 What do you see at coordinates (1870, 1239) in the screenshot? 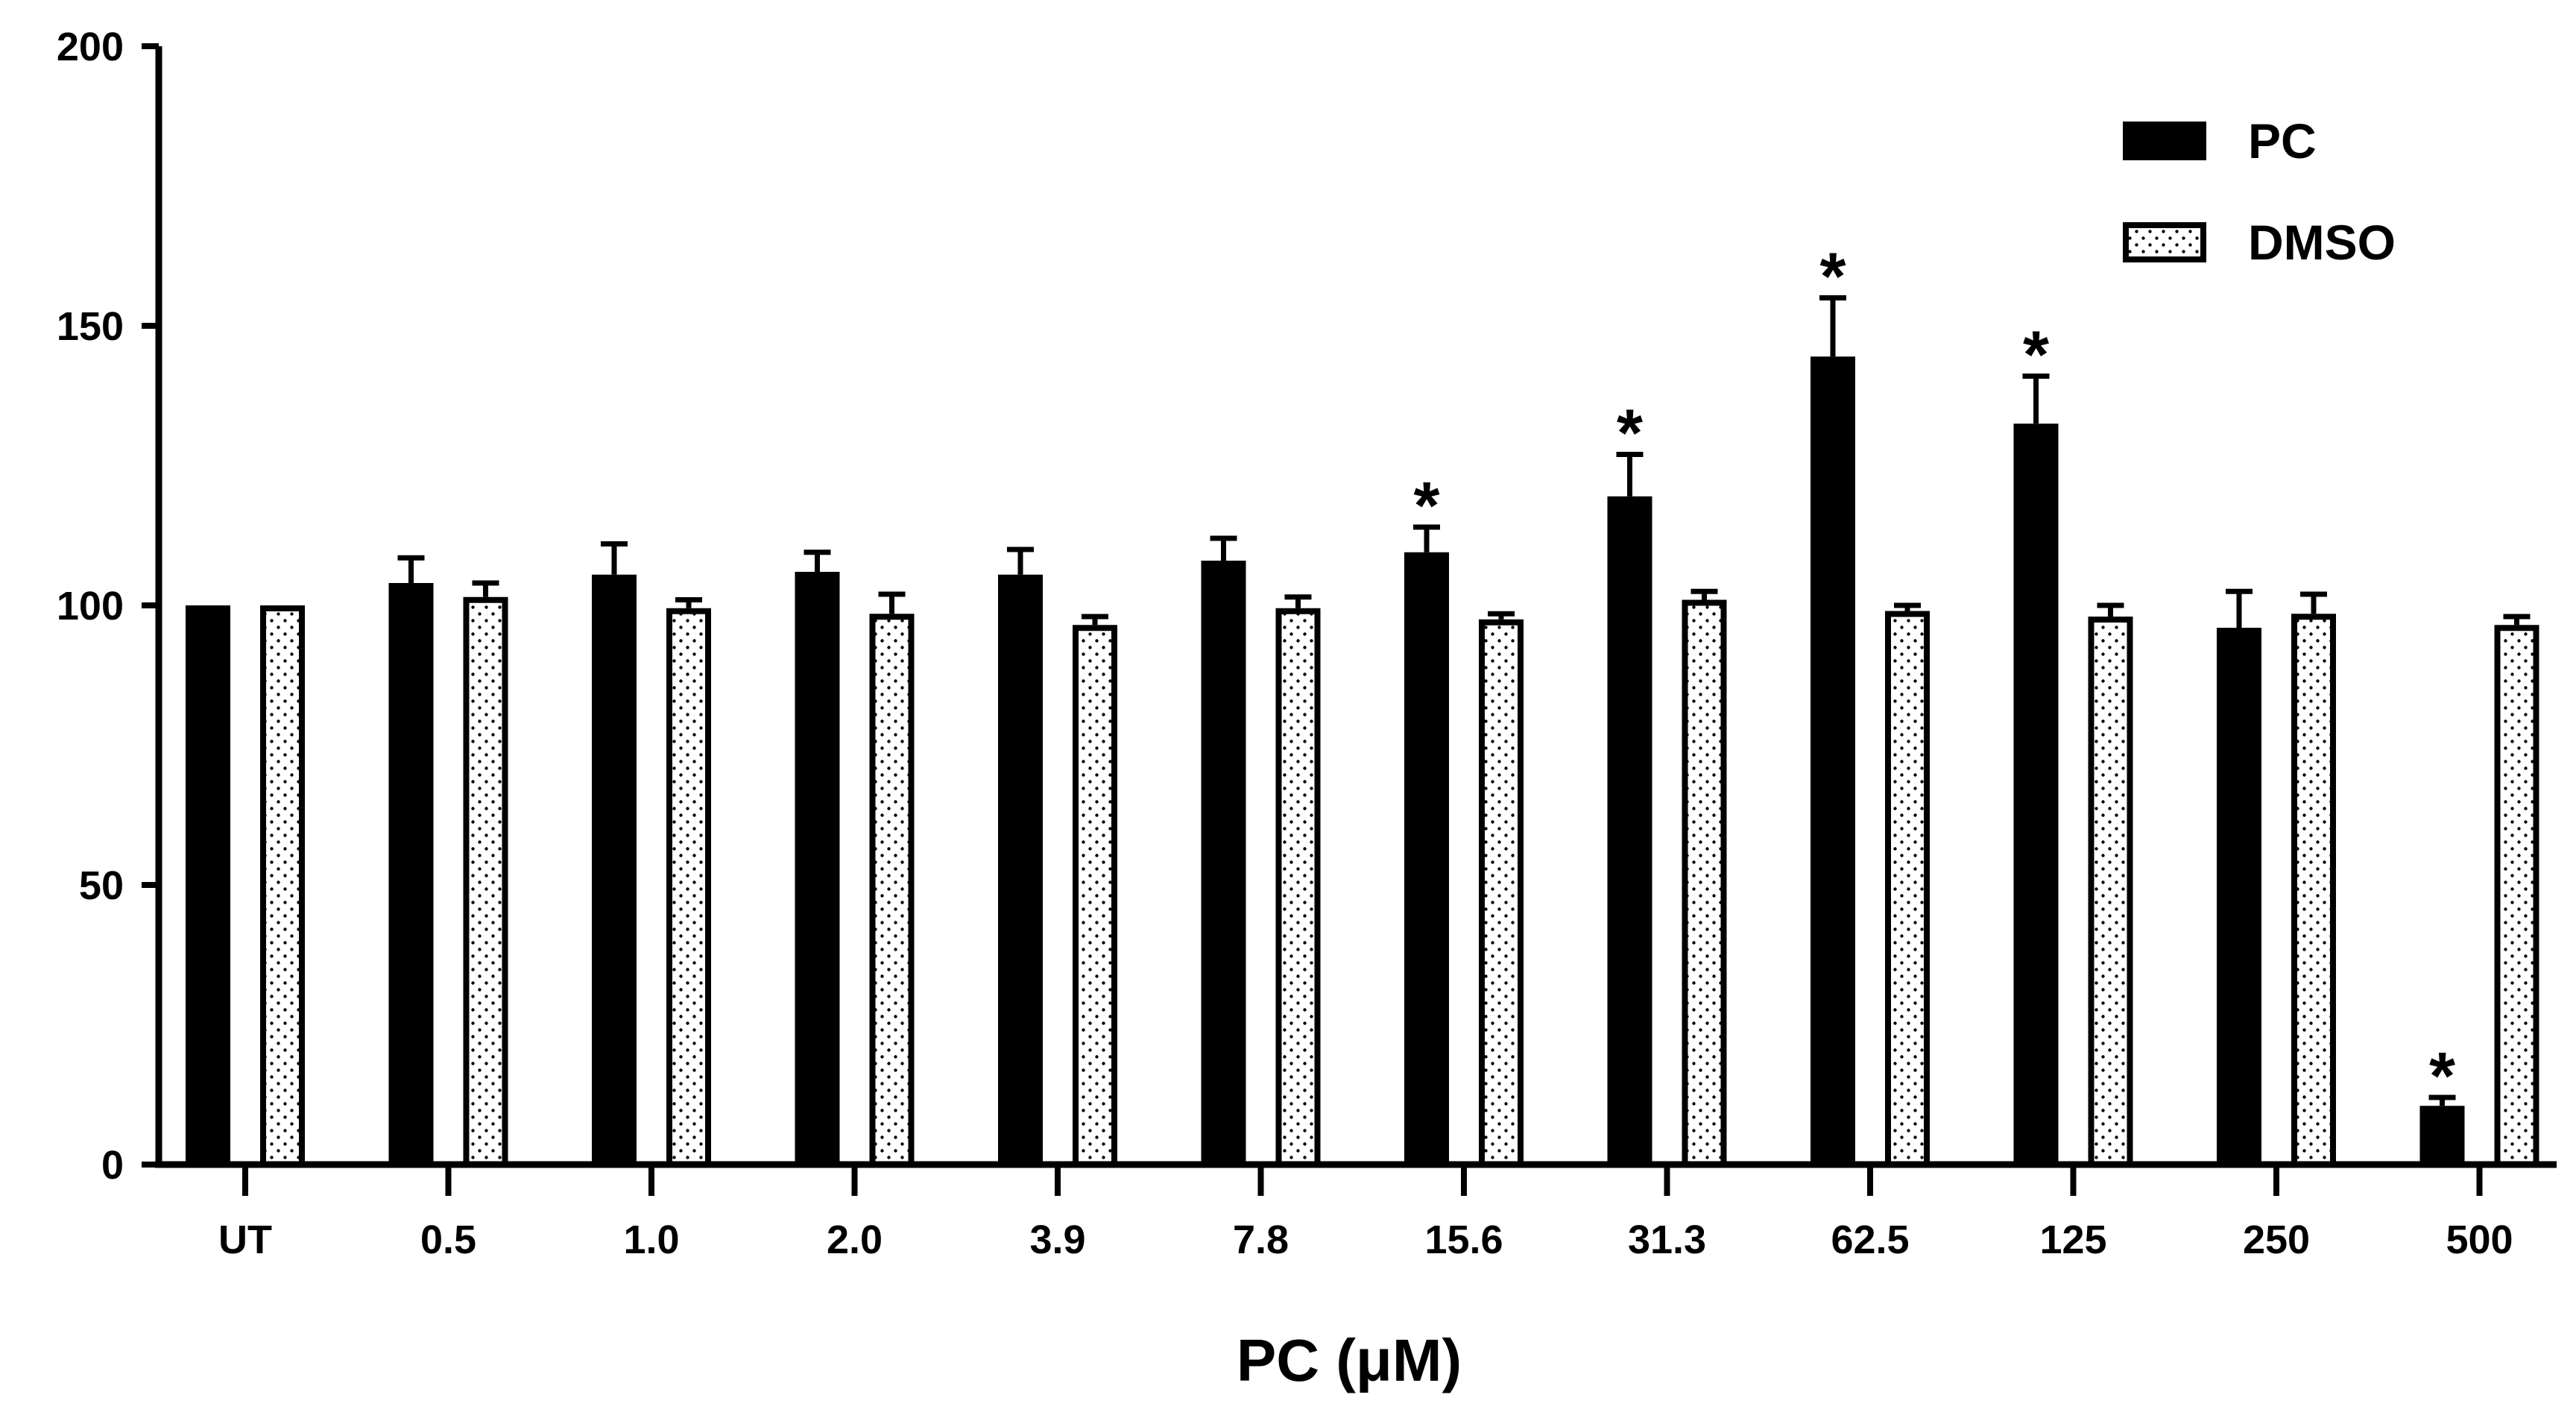
I see `x-tick-label: 62.5` at bounding box center [1870, 1239].